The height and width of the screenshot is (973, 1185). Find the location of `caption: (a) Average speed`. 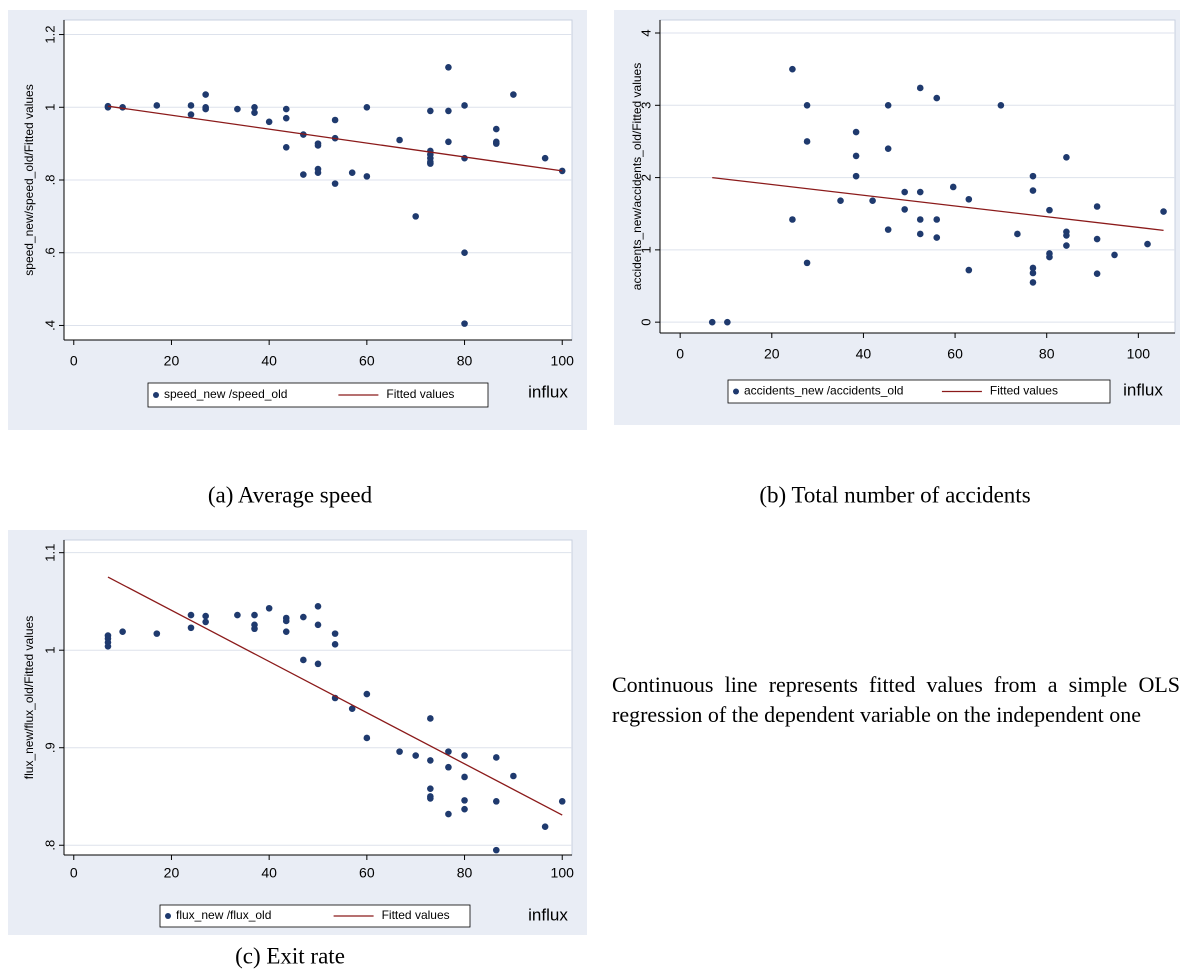

caption: (a) Average speed is located at coordinates (290, 494).